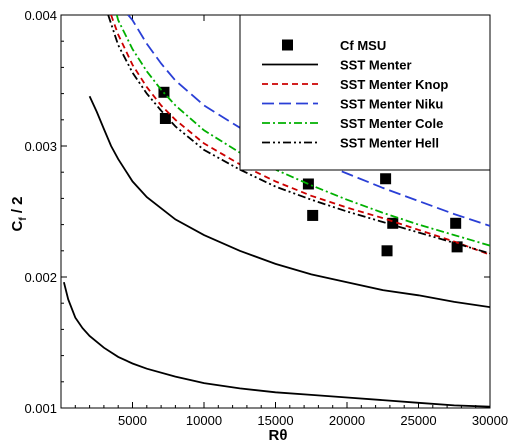 This screenshot has width=514, height=447. Describe the element at coordinates (363, 45) in the screenshot. I see `legend-label: Cf MSU` at that location.